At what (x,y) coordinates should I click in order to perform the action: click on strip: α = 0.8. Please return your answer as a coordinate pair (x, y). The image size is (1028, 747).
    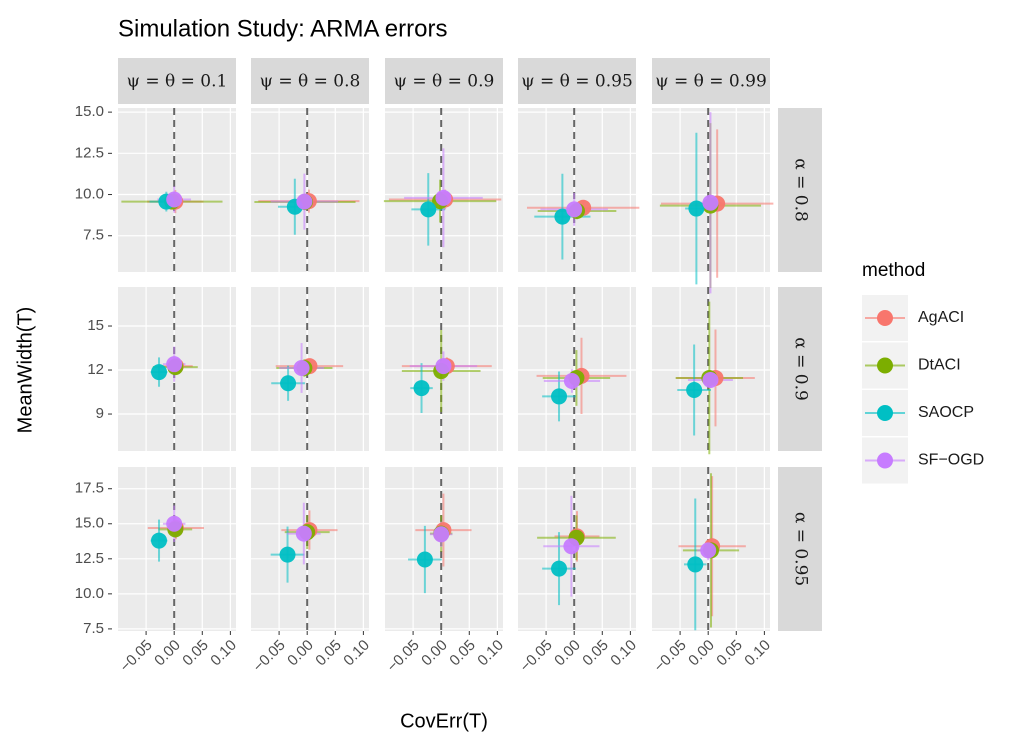
    Looking at the image, I should click on (800, 190).